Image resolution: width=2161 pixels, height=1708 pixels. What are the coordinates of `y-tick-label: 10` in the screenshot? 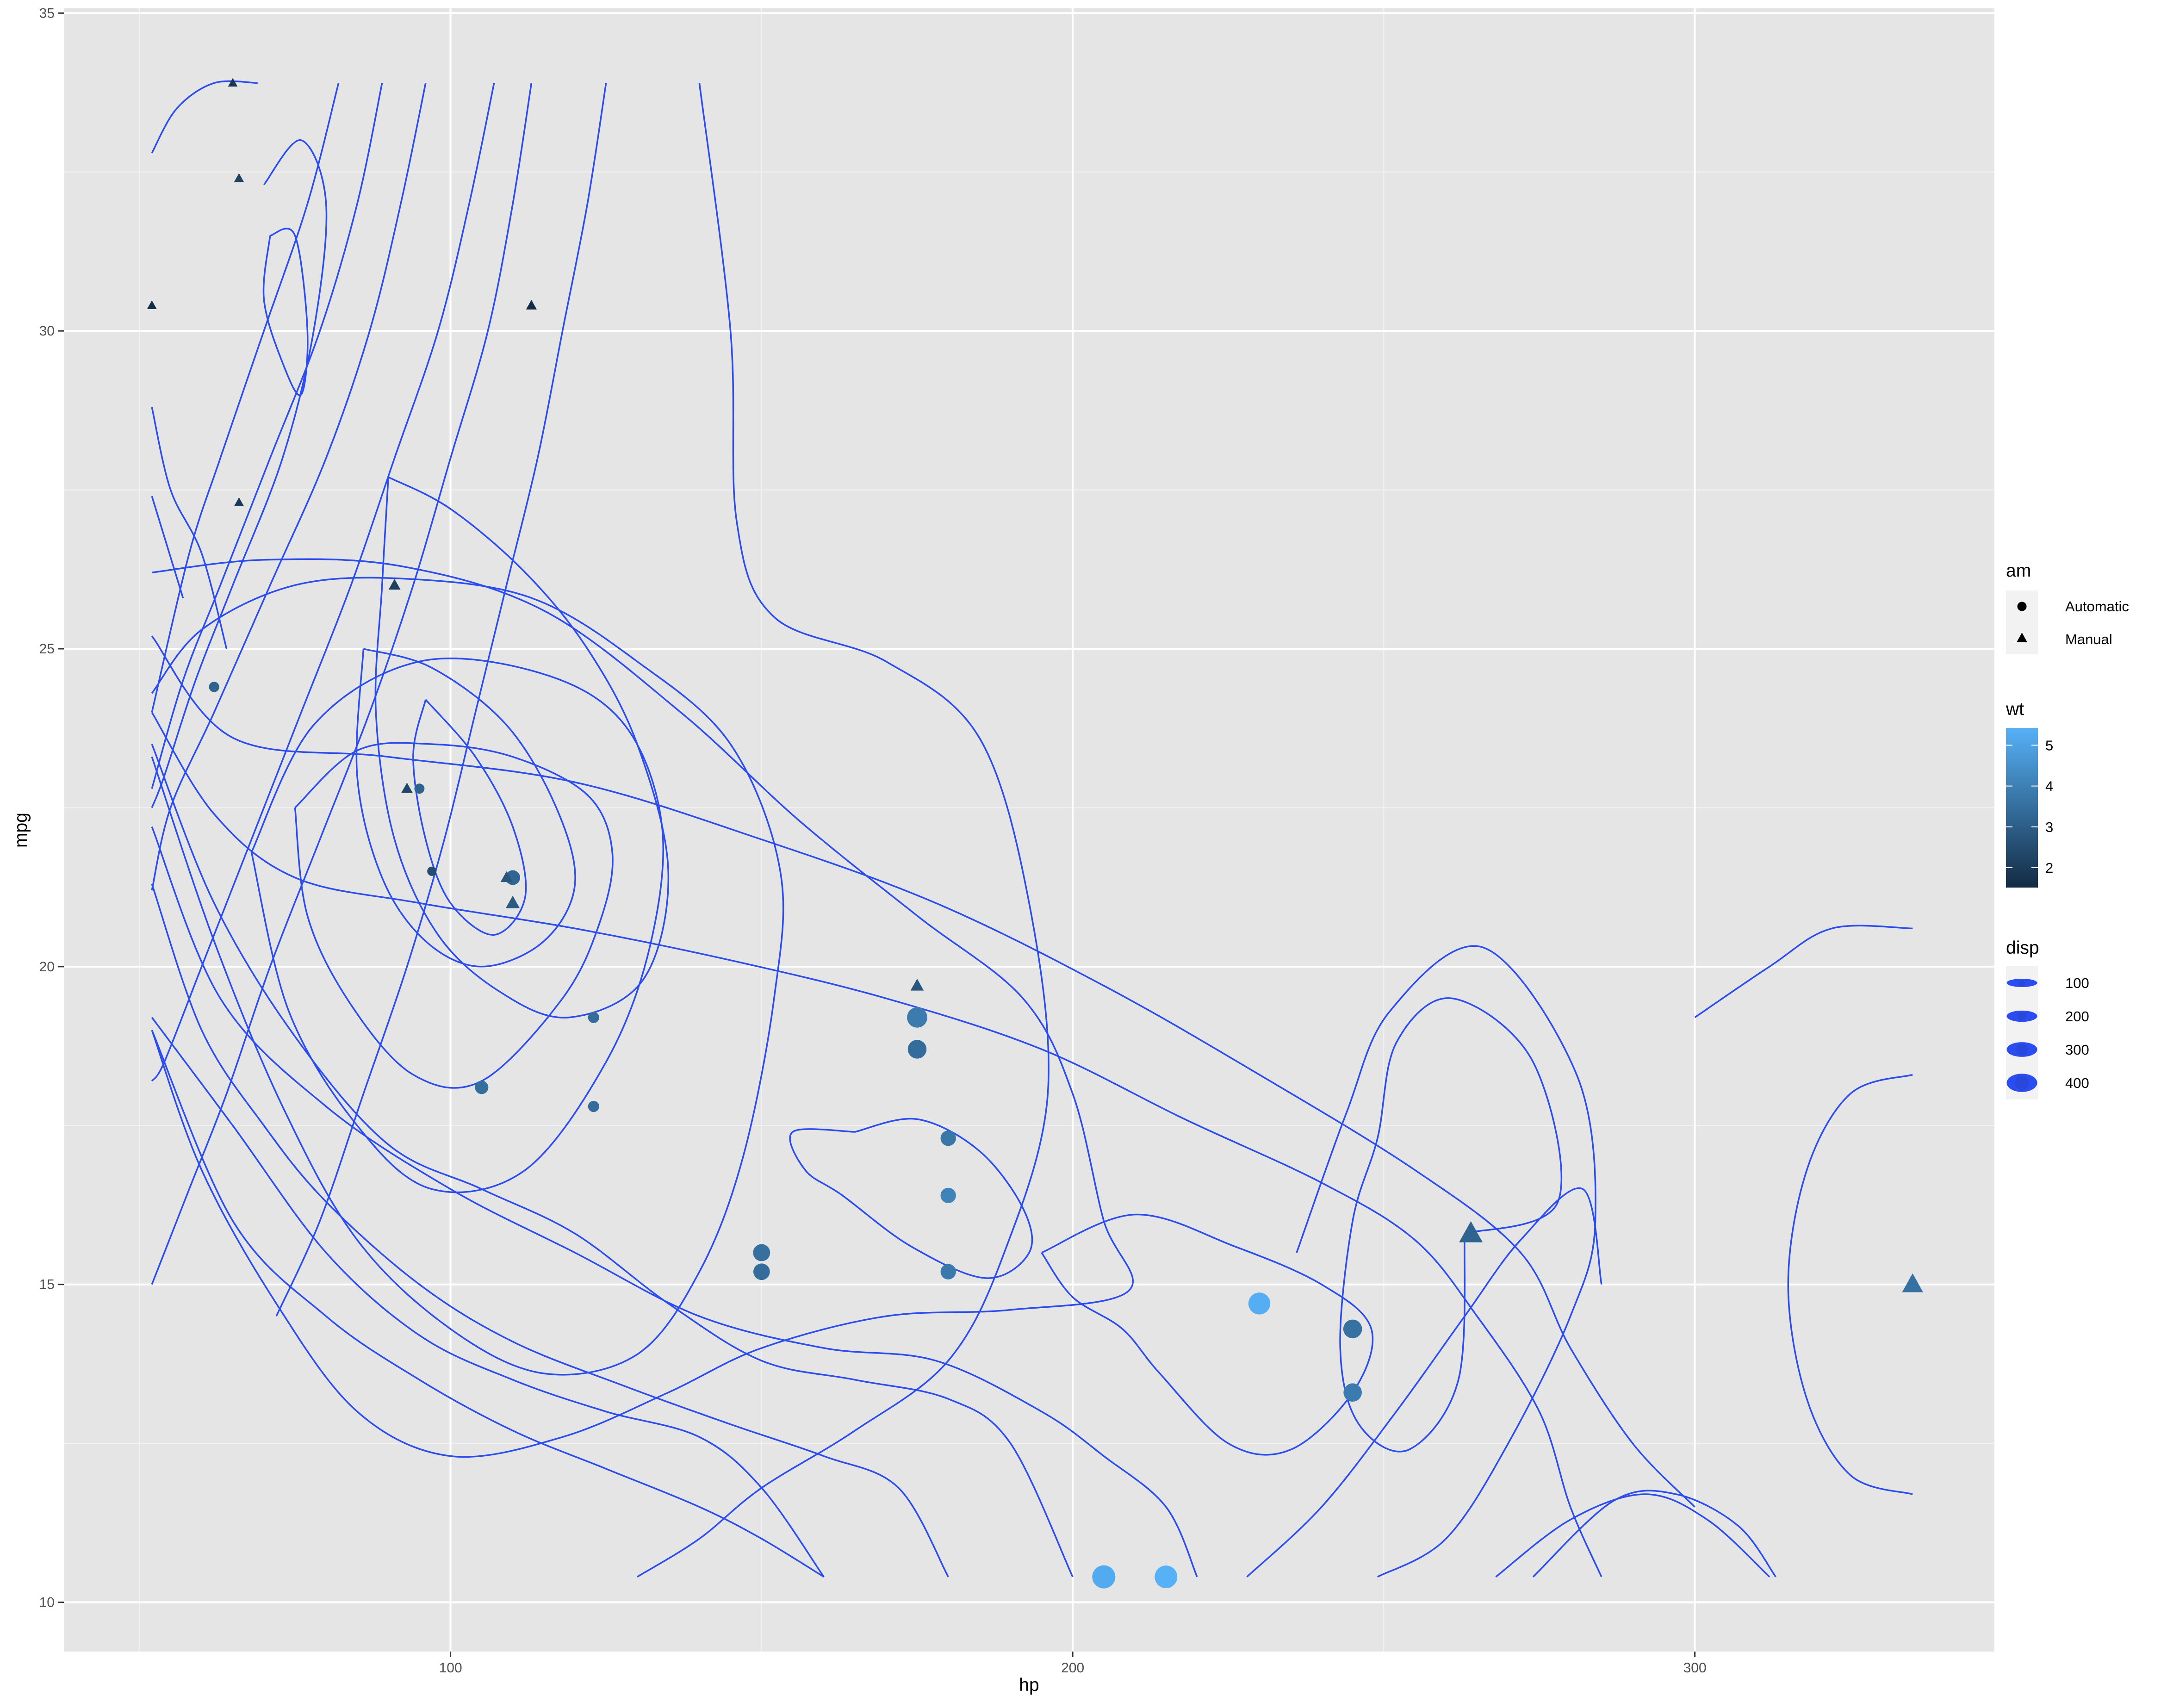 It's located at (47, 1602).